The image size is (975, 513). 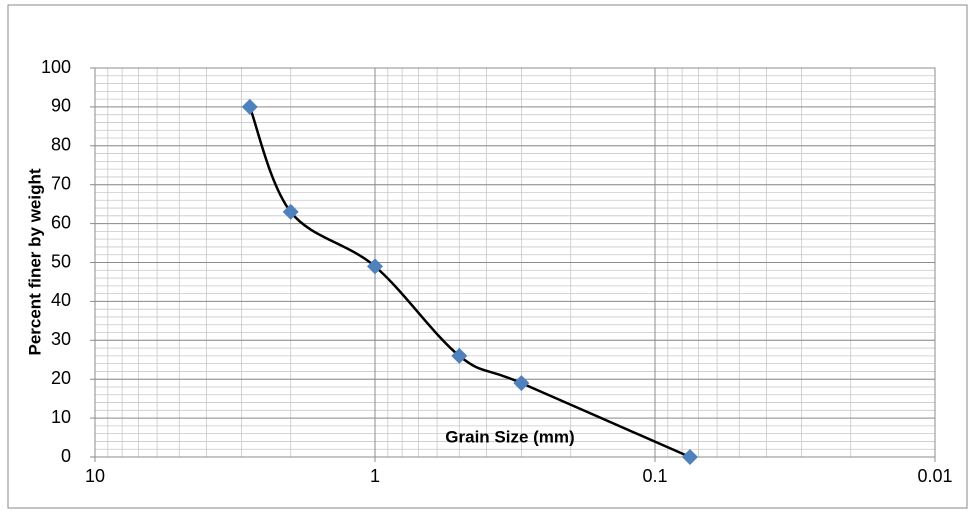 What do you see at coordinates (509, 436) in the screenshot?
I see `x-axis-title: Grain Size (mm)` at bounding box center [509, 436].